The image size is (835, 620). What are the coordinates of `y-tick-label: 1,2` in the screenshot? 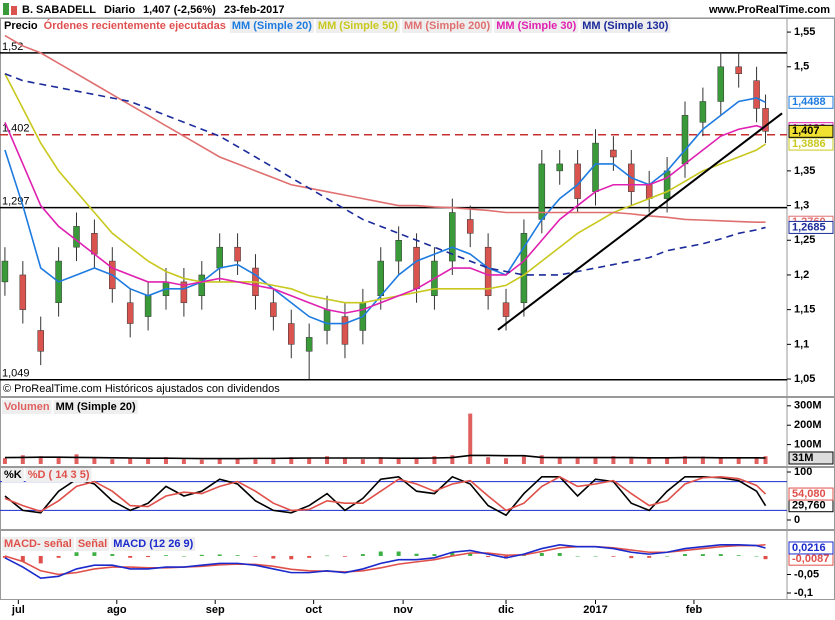 It's located at (801, 275).